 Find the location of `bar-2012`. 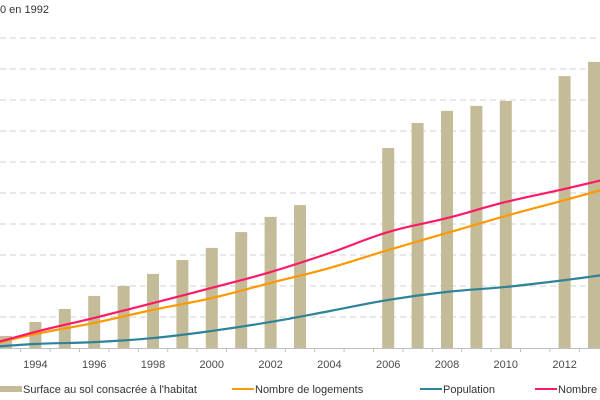

bar-2012 is located at coordinates (564, 212).